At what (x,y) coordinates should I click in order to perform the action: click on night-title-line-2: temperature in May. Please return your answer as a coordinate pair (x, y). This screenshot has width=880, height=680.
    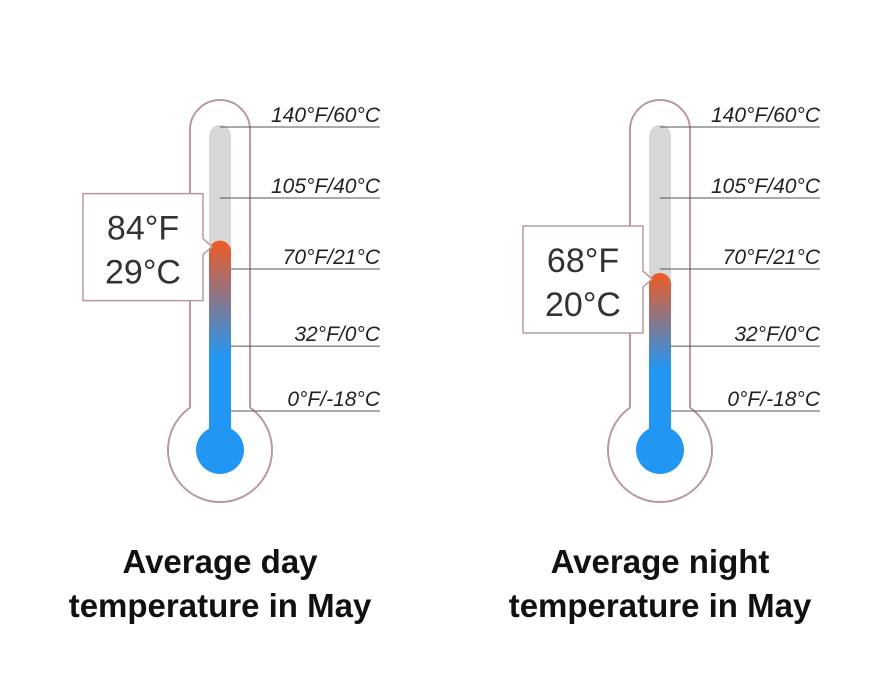
    Looking at the image, I should click on (660, 605).